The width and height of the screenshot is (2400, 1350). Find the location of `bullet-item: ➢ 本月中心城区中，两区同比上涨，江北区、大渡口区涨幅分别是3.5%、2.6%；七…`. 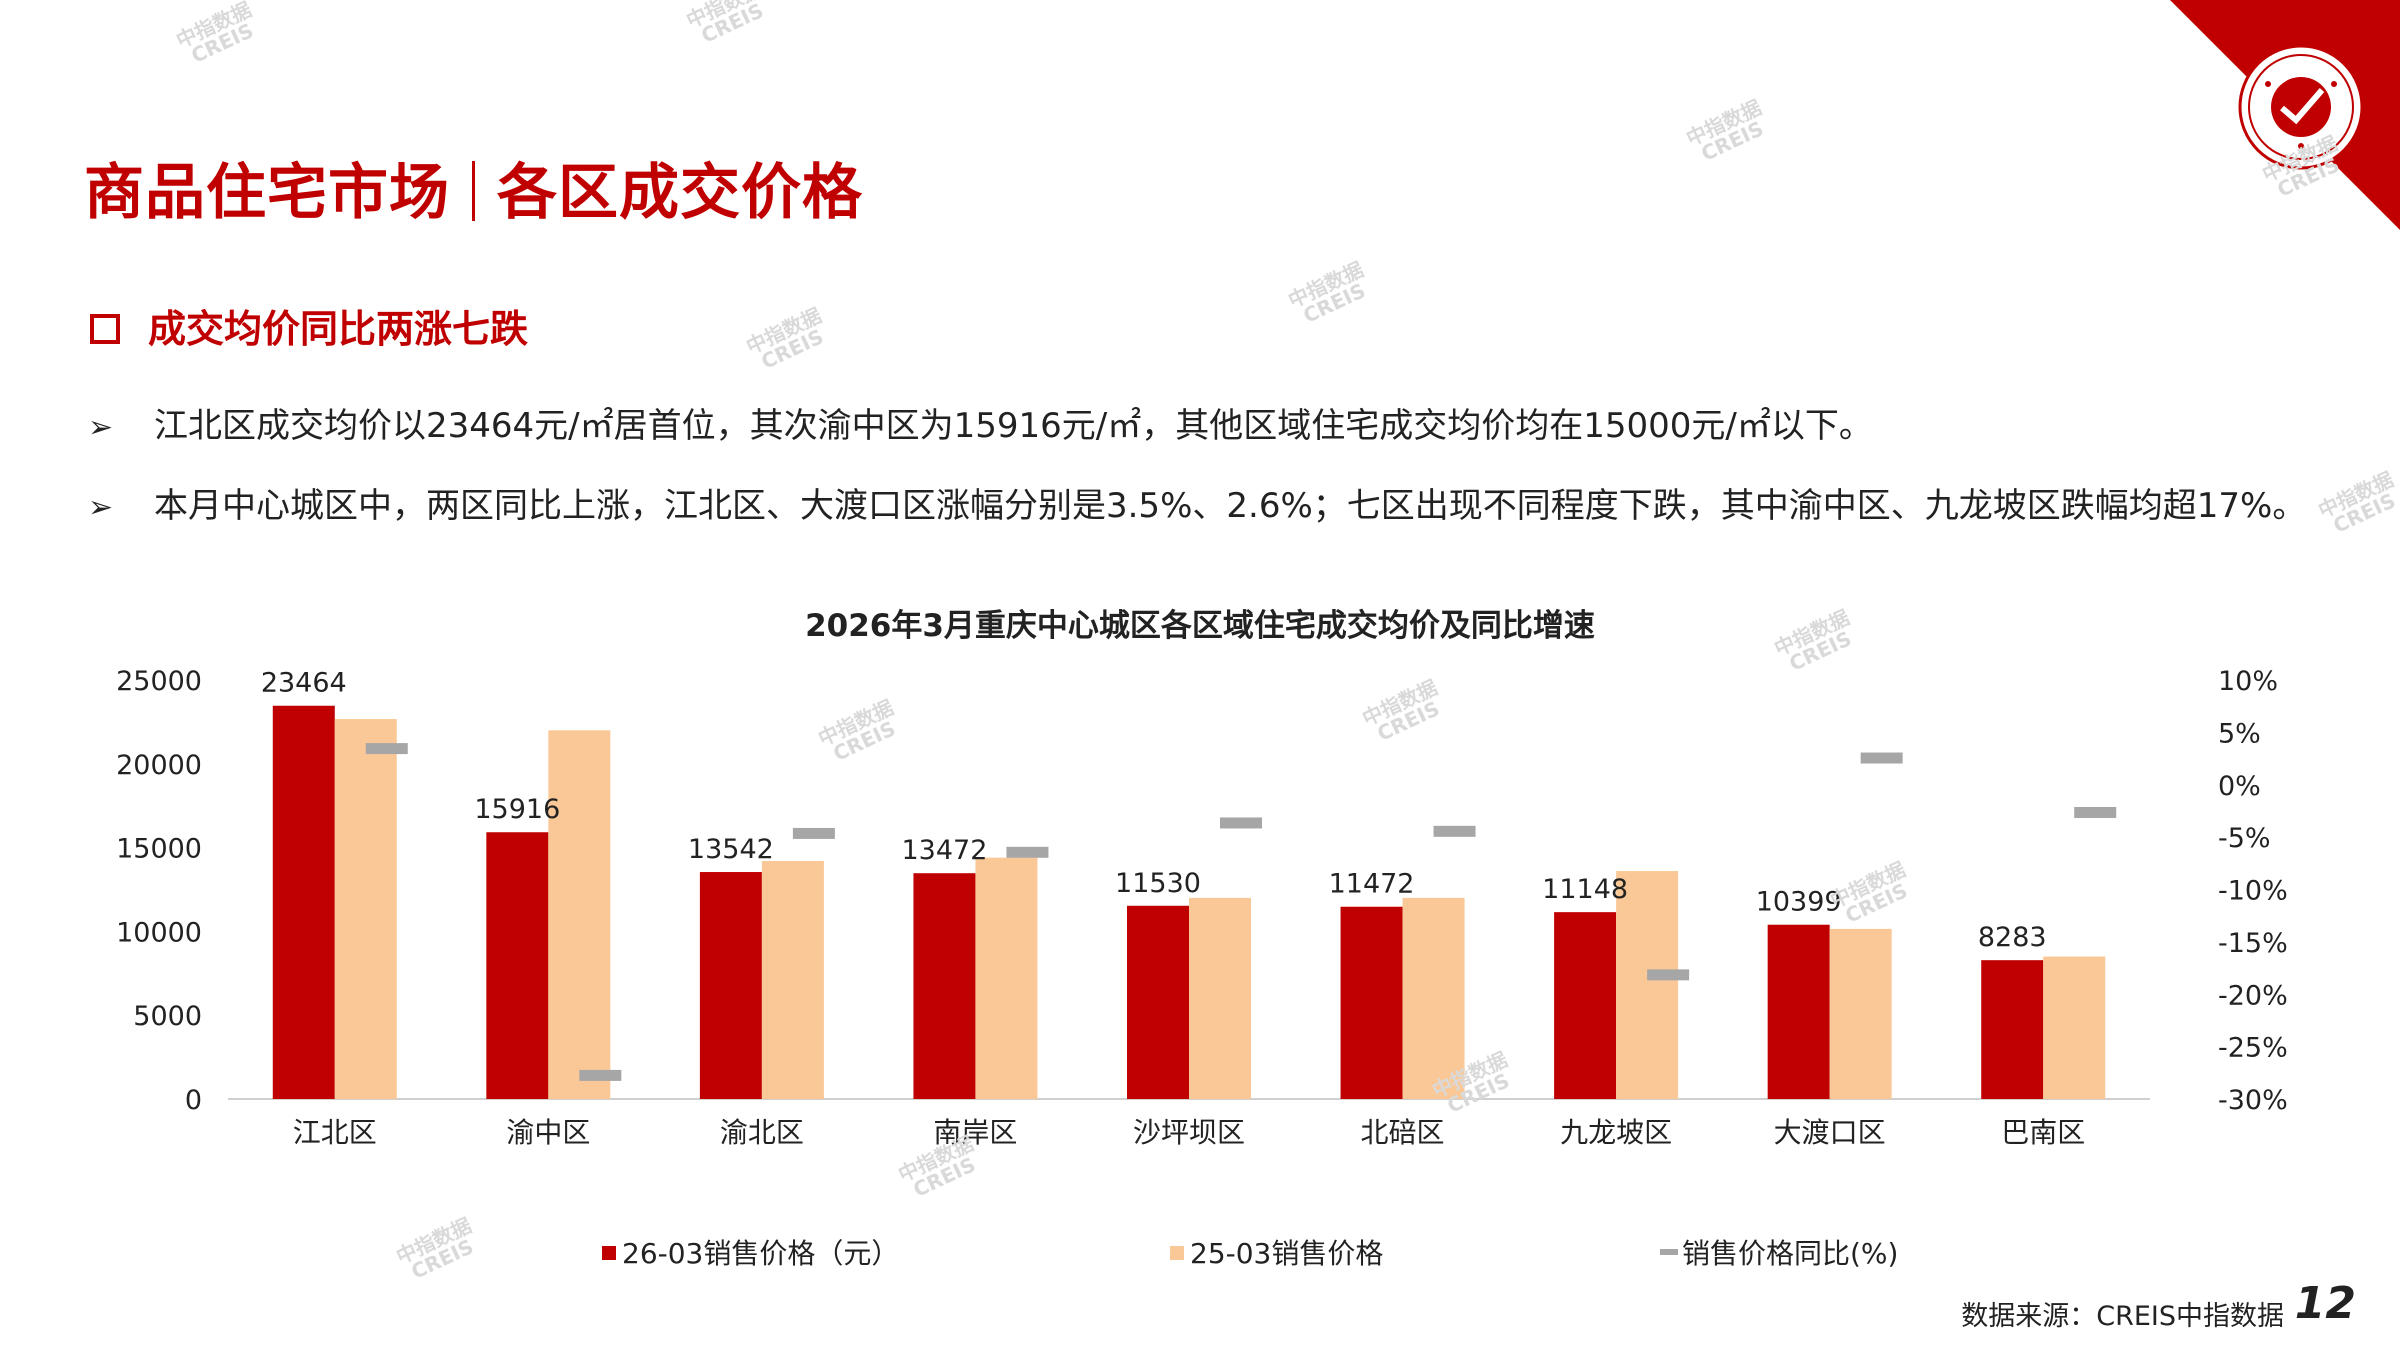

bullet-item: ➢ 本月中心城区中，两区同比上涨，江北区、大渡口区涨幅分别是3.5%、2.6%；七… is located at coordinates (1197, 506).